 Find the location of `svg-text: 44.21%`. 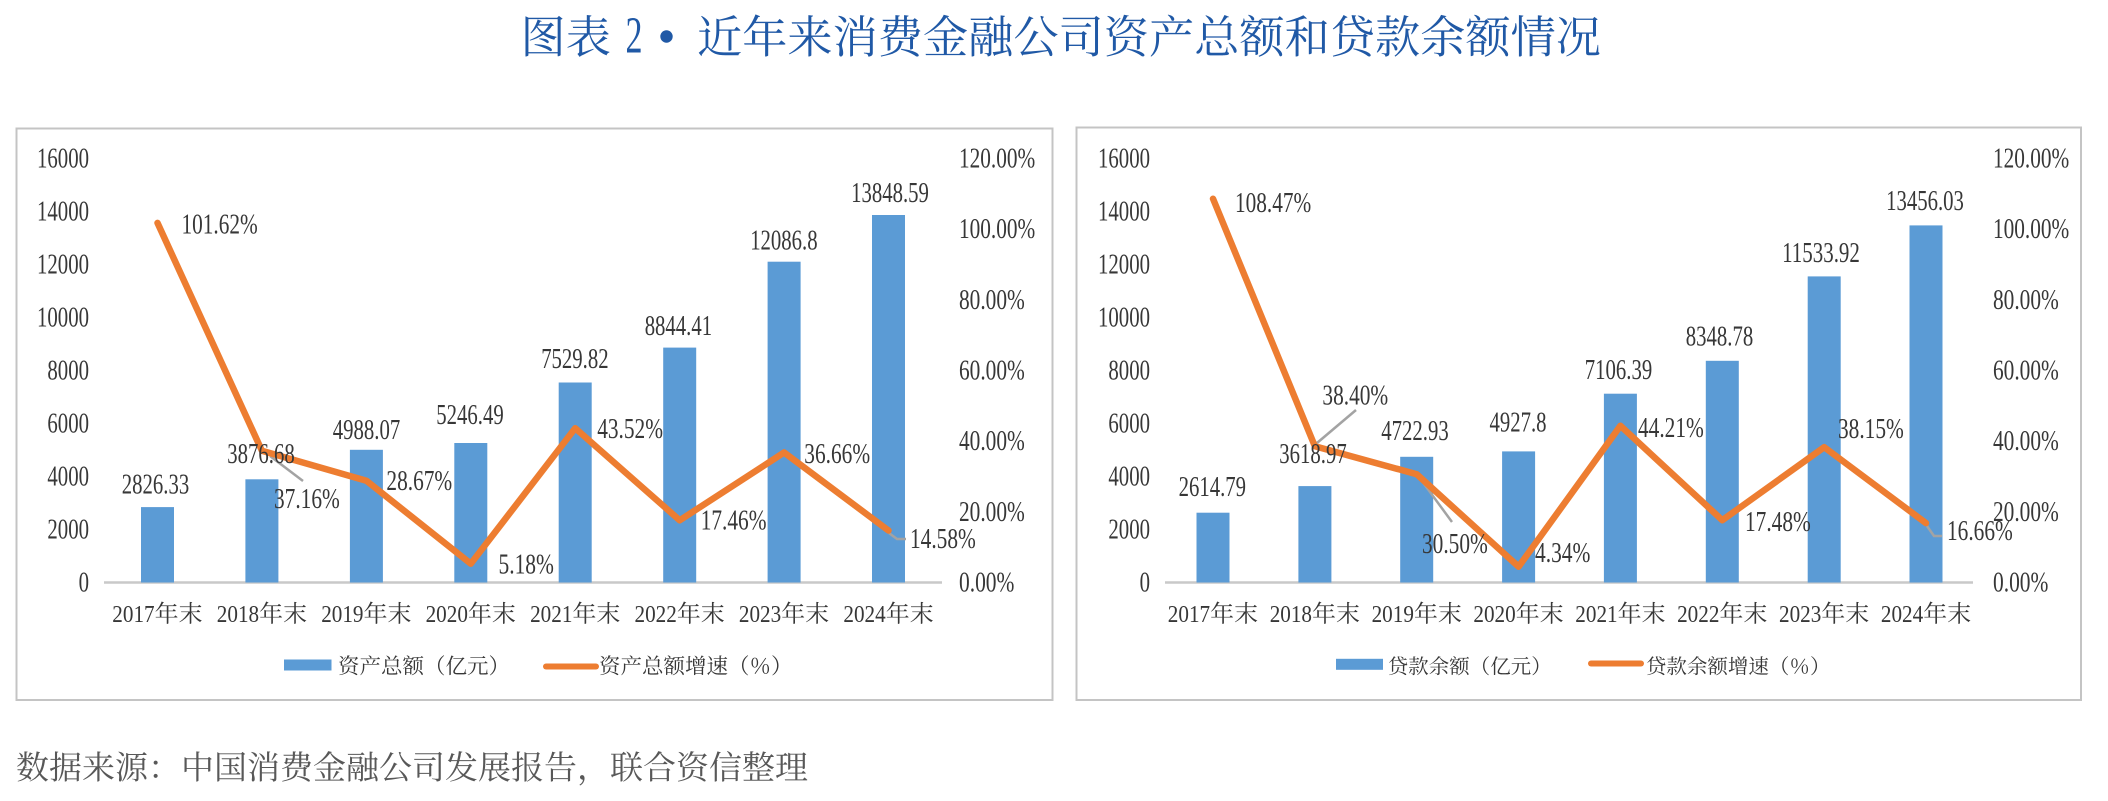

svg-text: 44.21% is located at coordinates (1671, 428).